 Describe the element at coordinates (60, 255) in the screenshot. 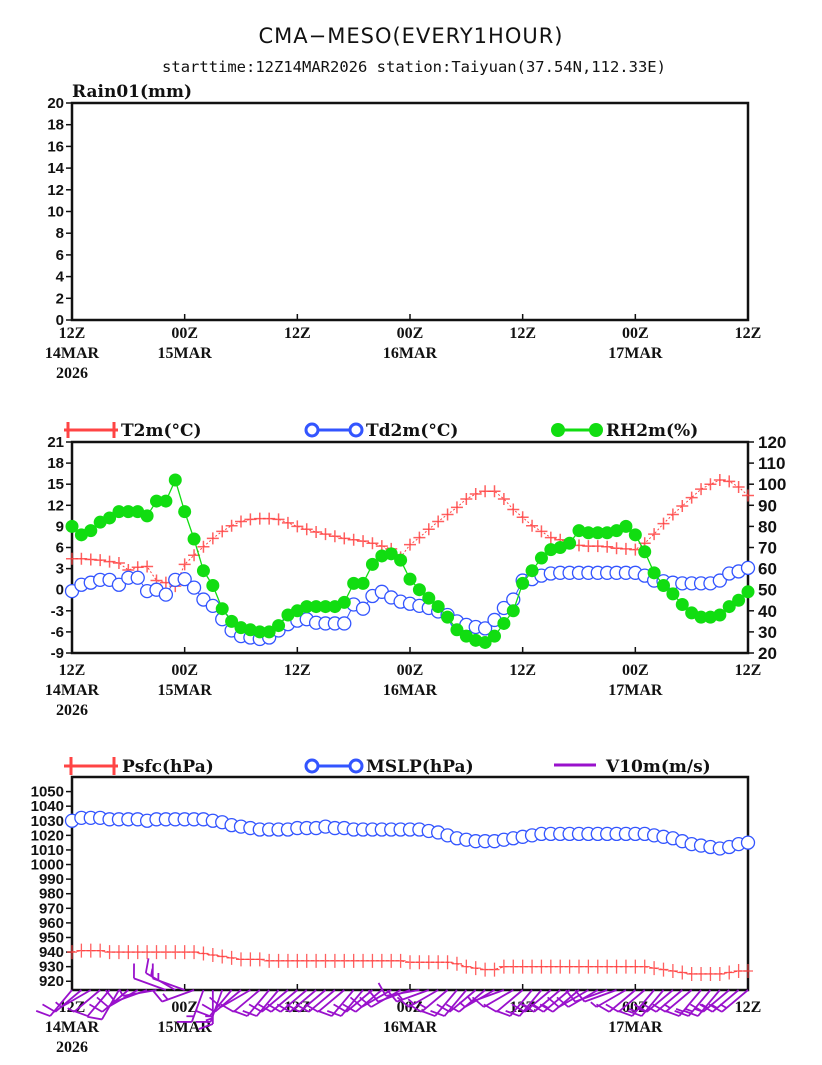

I see `y-tick-label: 6` at that location.